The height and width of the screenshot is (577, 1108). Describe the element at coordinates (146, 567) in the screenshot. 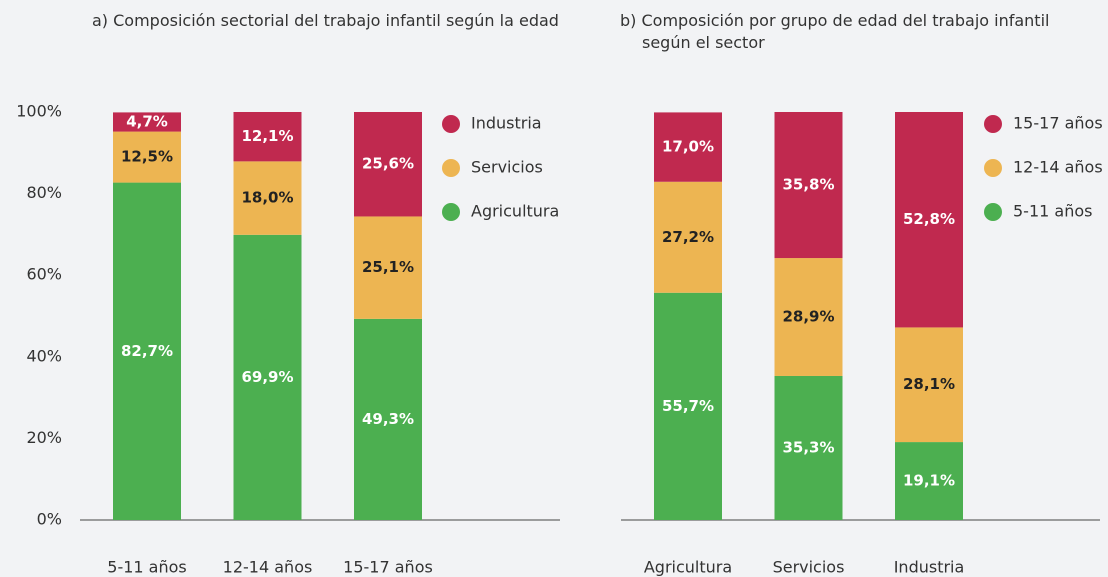

I see `x-tick-label: 5-11 años` at that location.